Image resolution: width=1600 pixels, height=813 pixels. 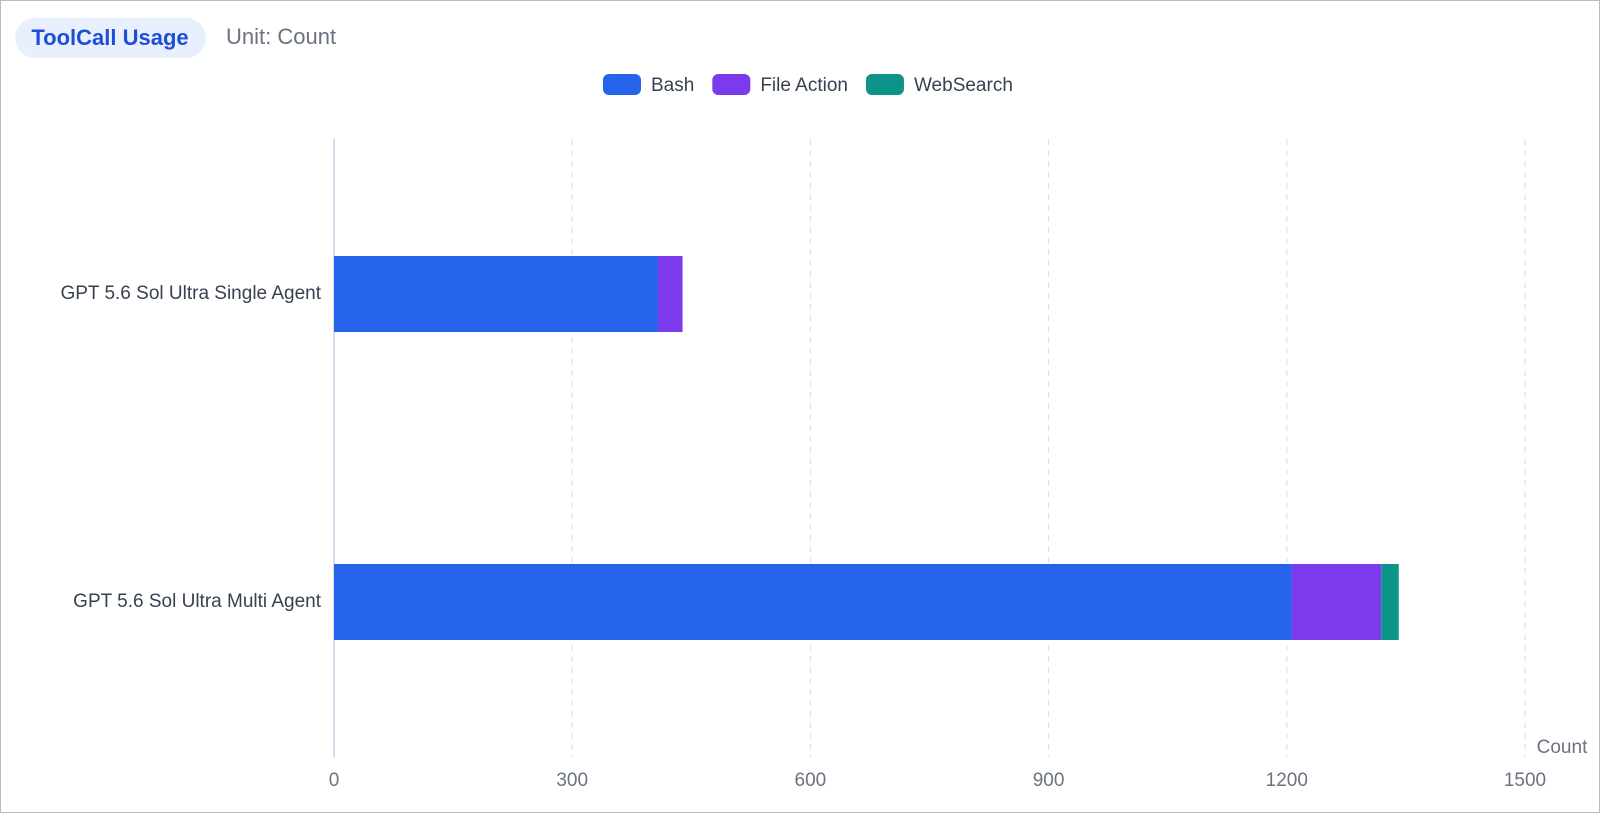 I want to click on y-tick-label: GPT 5.6 Sol Ultra Single Agent, so click(x=190, y=293).